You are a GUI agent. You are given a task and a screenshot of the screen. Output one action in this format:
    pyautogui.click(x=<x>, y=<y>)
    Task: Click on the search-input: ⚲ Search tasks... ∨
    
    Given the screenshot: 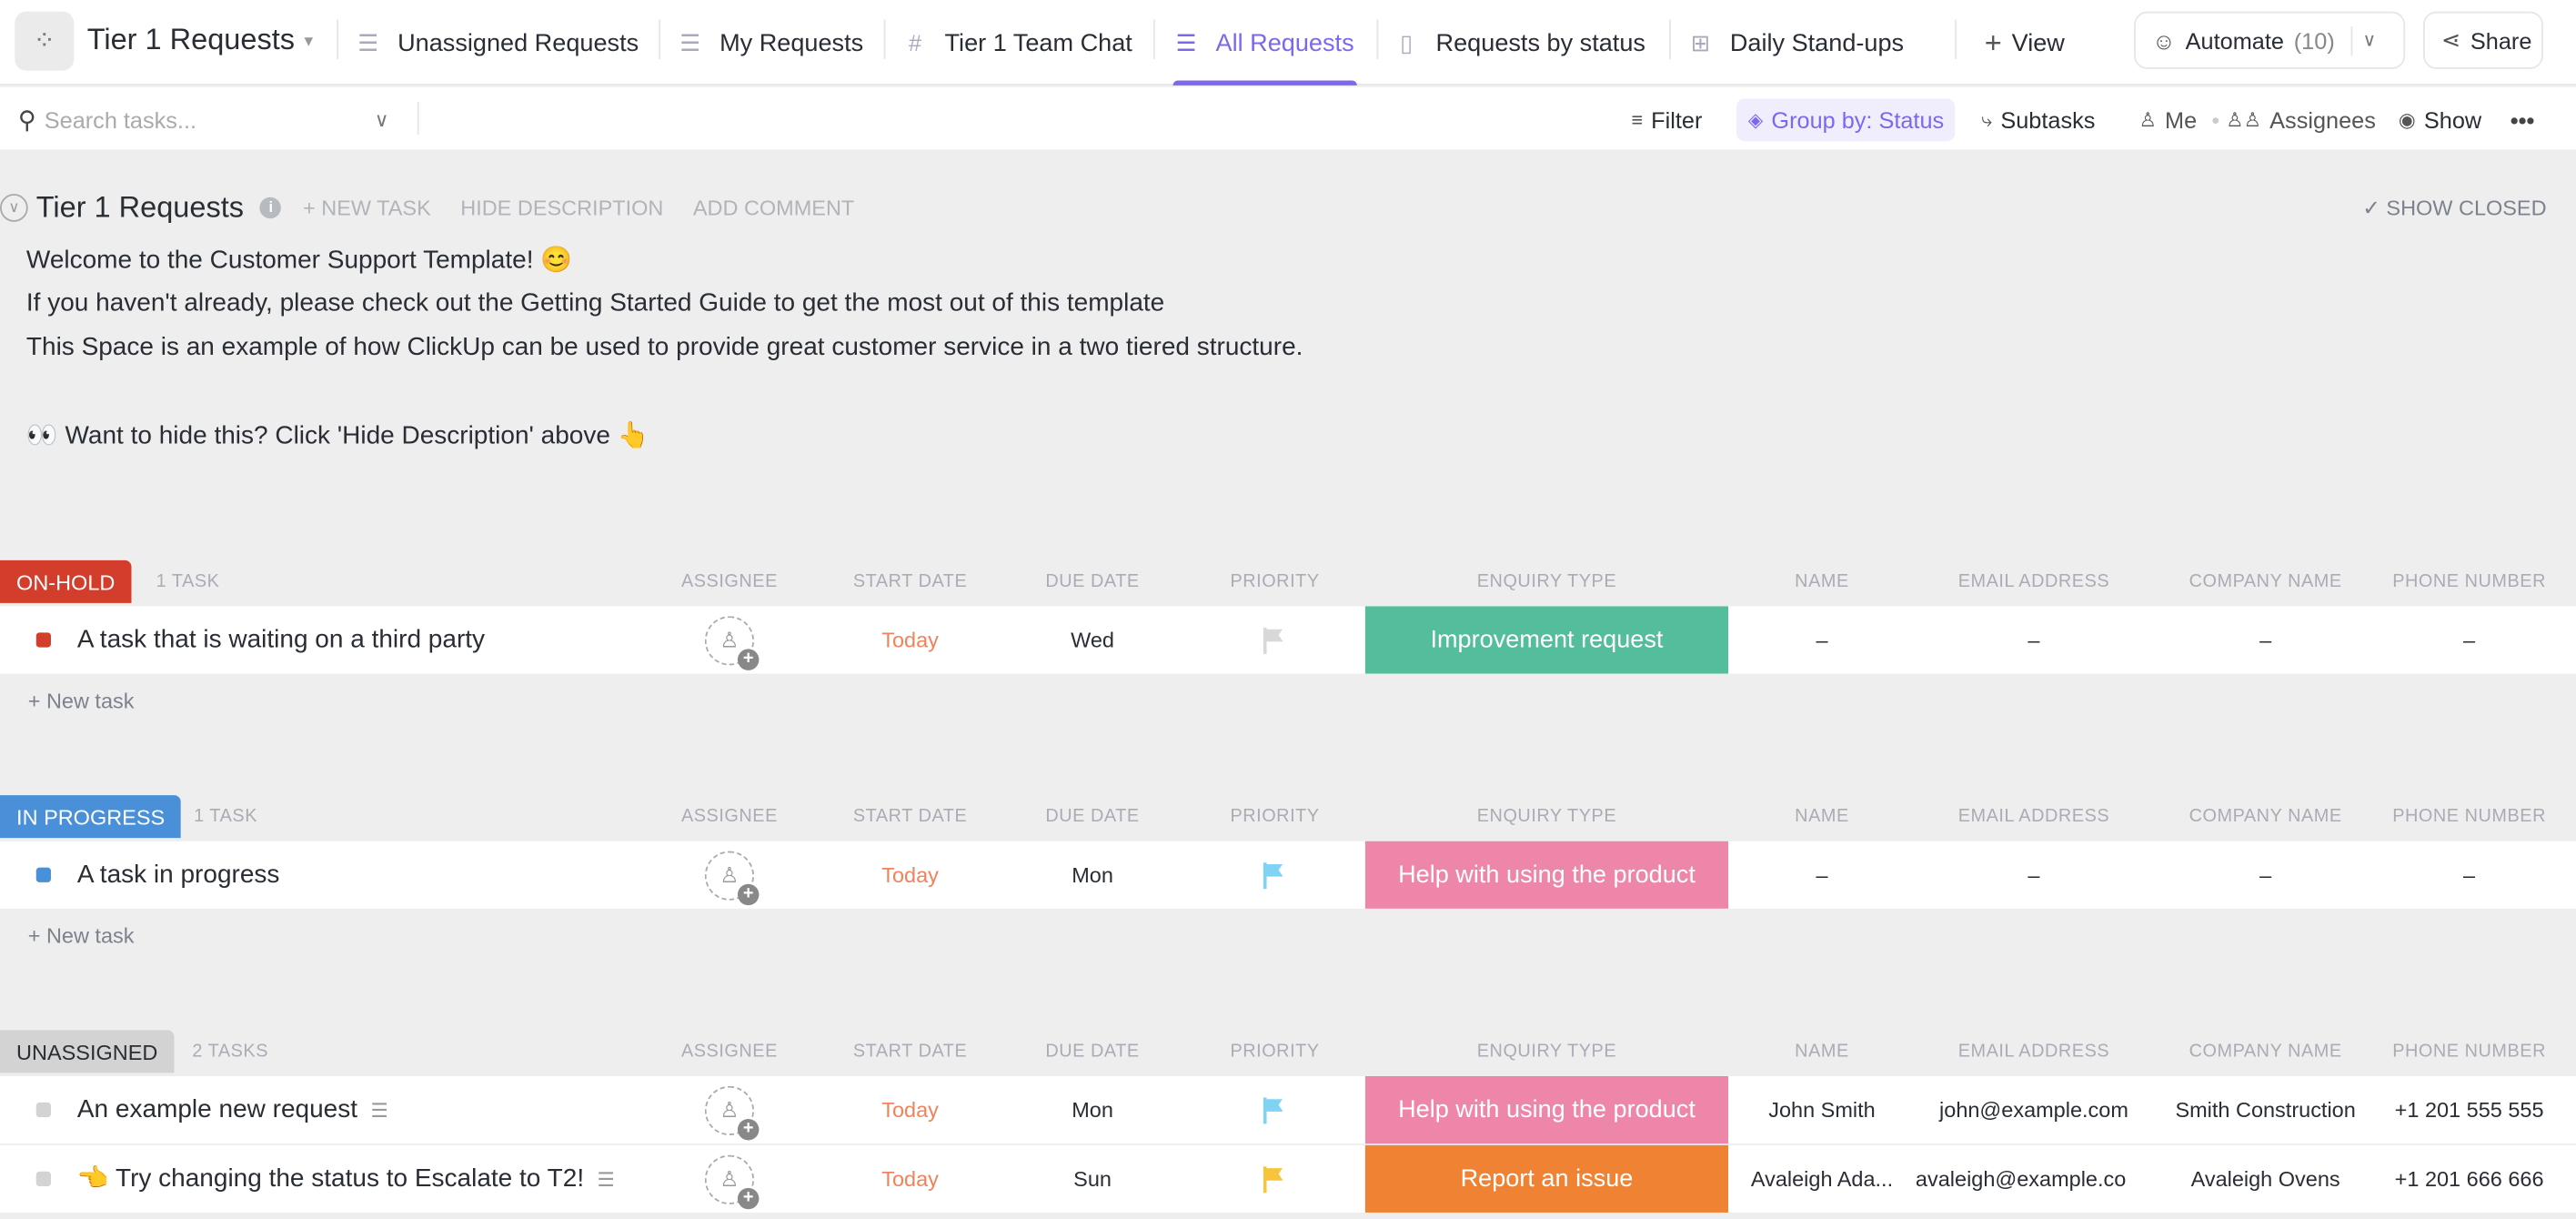 What is the action you would take?
    pyautogui.click(x=211, y=119)
    